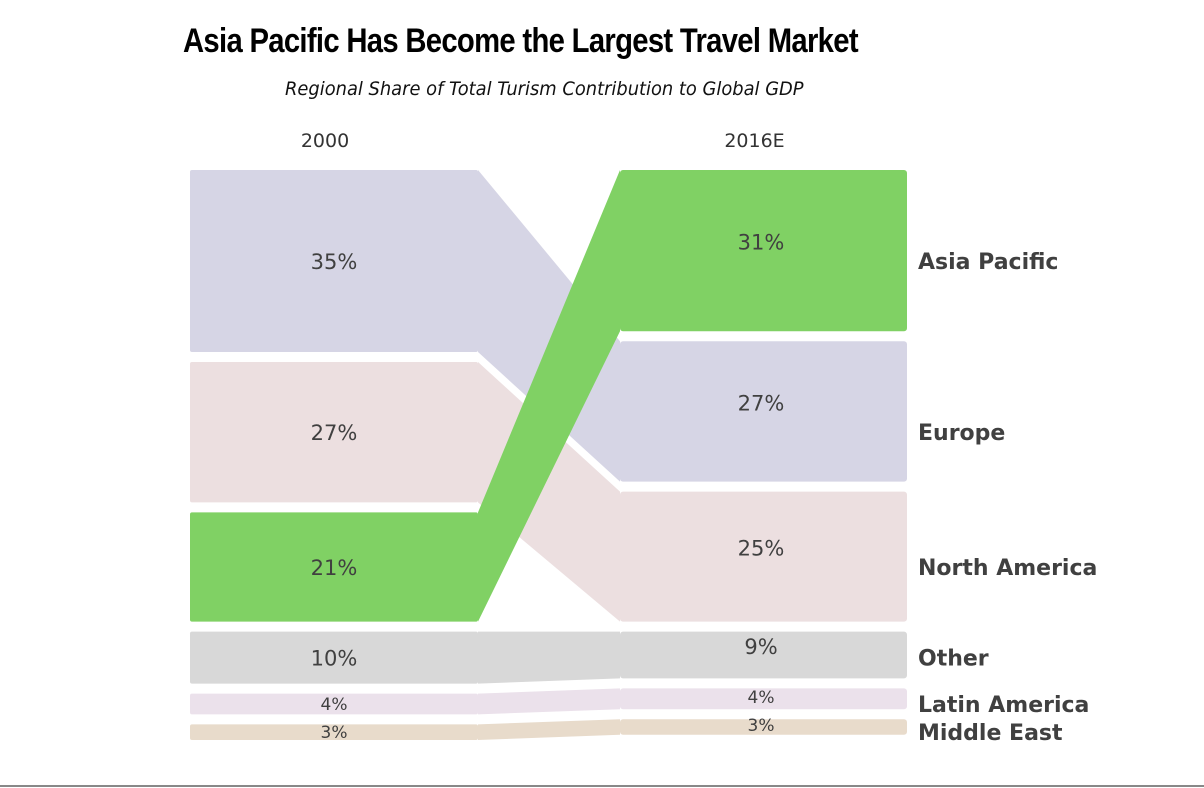  I want to click on bottom-divider, so click(602, 786).